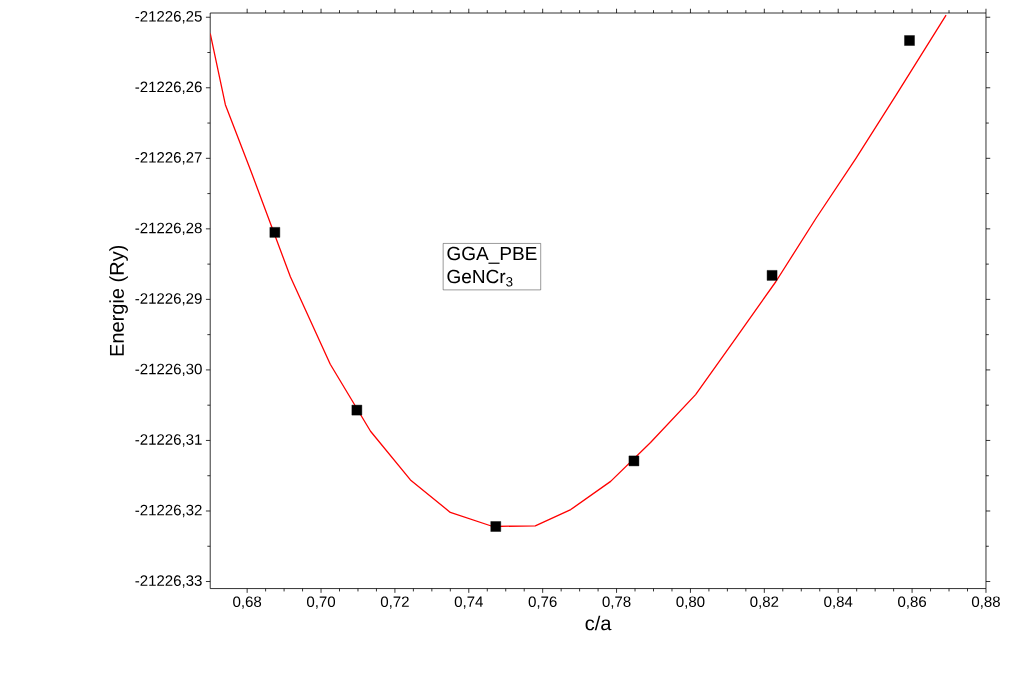  What do you see at coordinates (168, 299) in the screenshot?
I see `y-tick-label: -21226,29` at bounding box center [168, 299].